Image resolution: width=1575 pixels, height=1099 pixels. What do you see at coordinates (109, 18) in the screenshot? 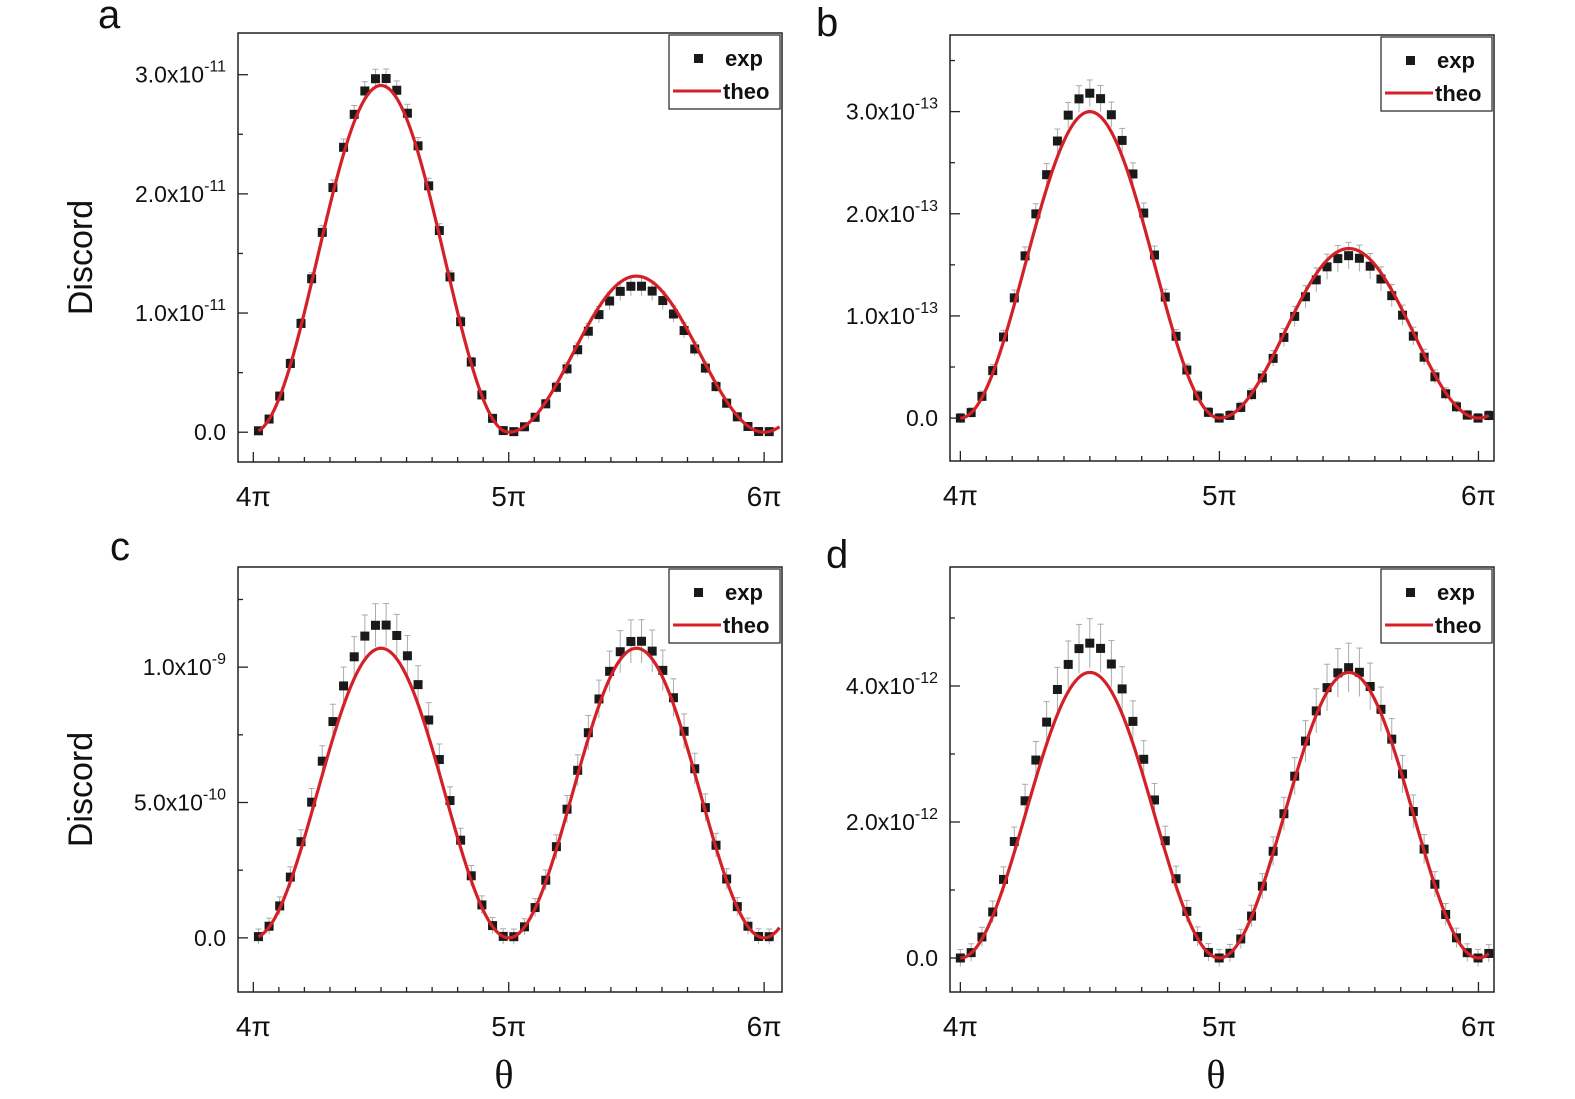
I see `panel-label: a` at bounding box center [109, 18].